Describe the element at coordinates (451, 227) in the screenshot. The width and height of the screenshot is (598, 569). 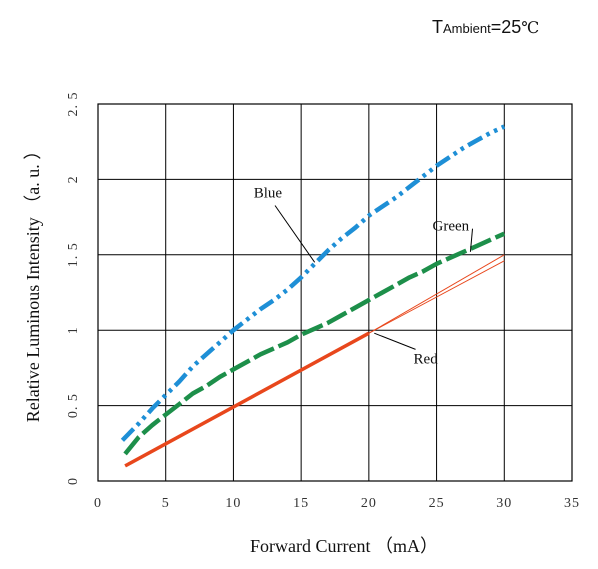
I see `annotation-label-green: Green` at that location.